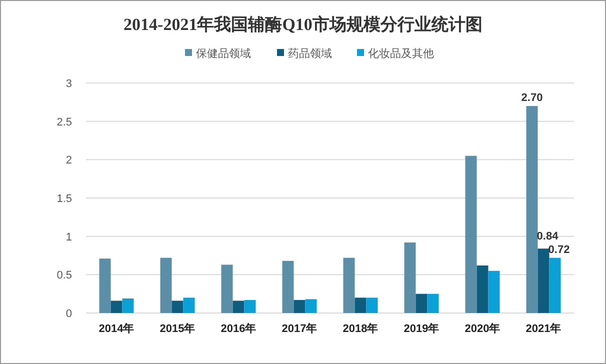  What do you see at coordinates (300, 328) in the screenshot?
I see `x-tick-label: 2017年` at bounding box center [300, 328].